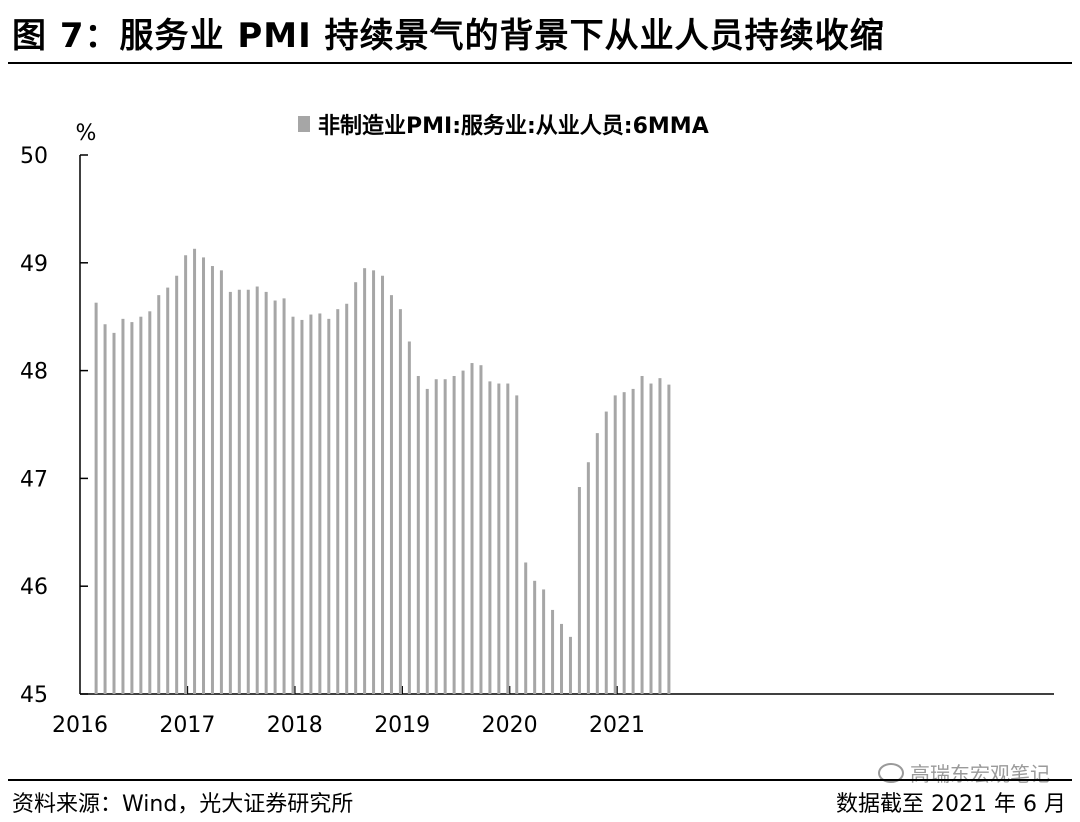 The height and width of the screenshot is (822, 1080). I want to click on legend: 非制造业PMI:服务业:从业人员:6MMA, so click(503, 124).